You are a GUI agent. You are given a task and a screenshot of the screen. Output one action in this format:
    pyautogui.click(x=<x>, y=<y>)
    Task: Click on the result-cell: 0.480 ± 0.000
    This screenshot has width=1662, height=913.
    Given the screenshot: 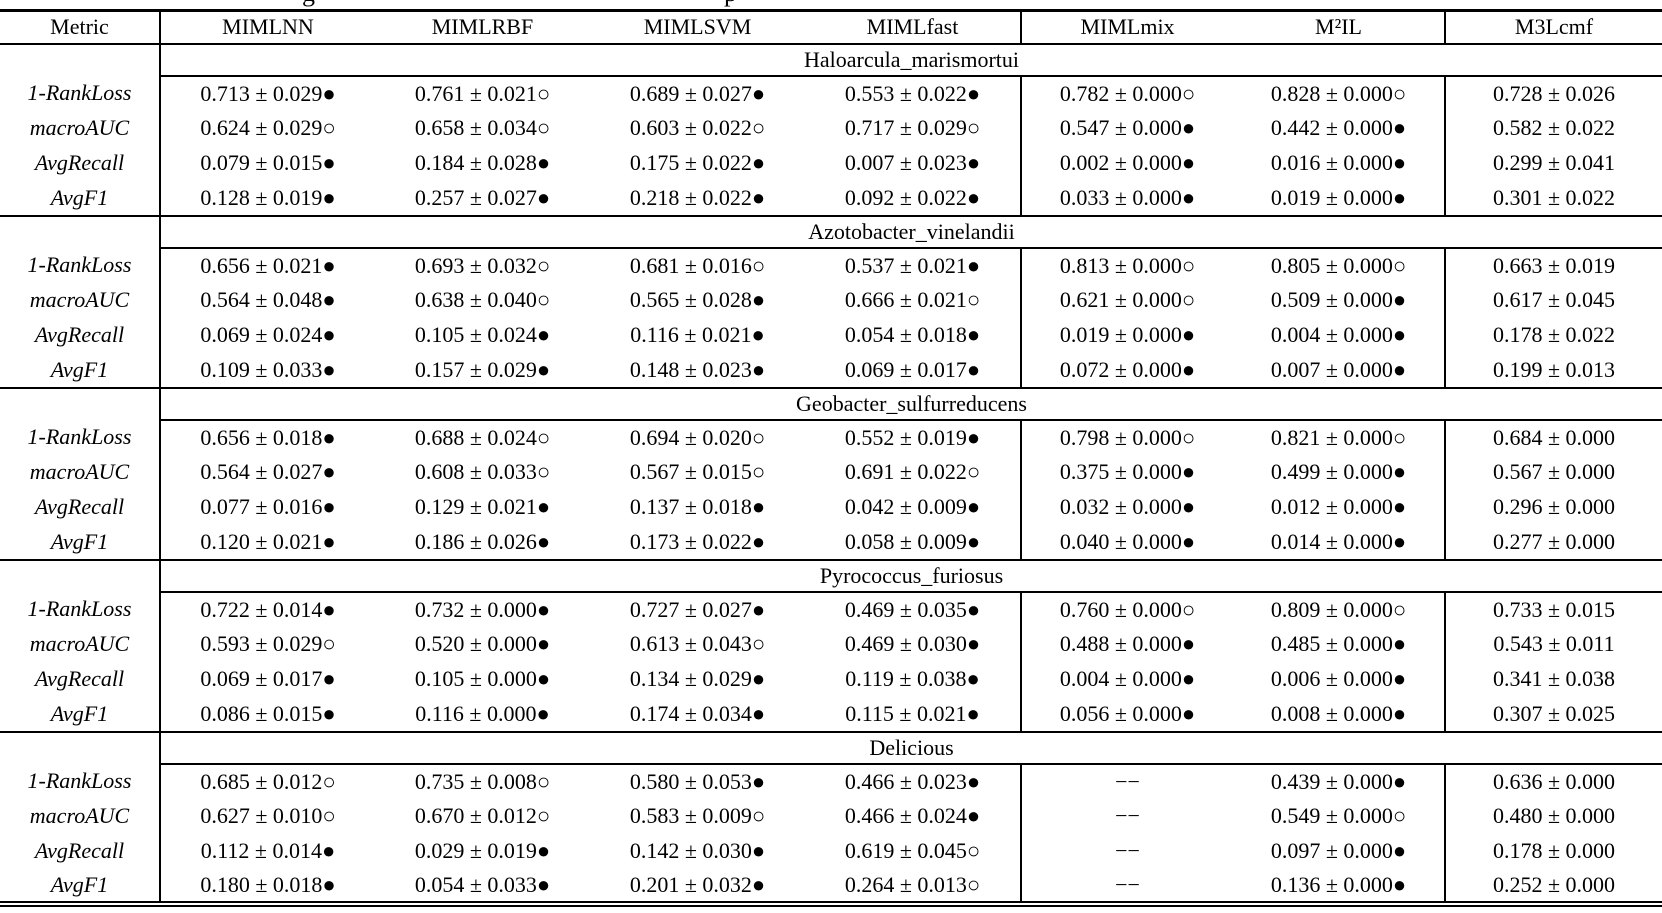 What is the action you would take?
    pyautogui.click(x=1554, y=815)
    